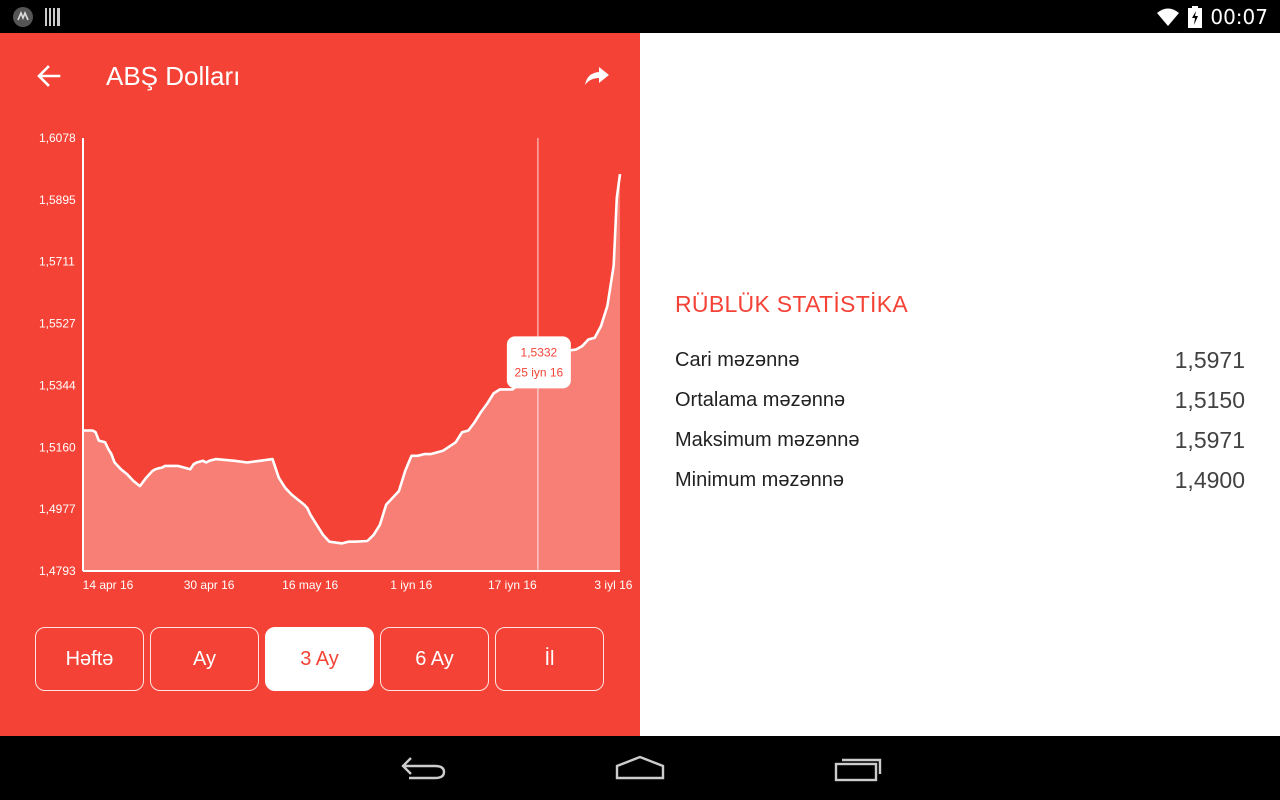 The width and height of the screenshot is (1280, 800). Describe the element at coordinates (960, 400) in the screenshot. I see `stat-row: Ortalama məzənnə 1,5150` at that location.